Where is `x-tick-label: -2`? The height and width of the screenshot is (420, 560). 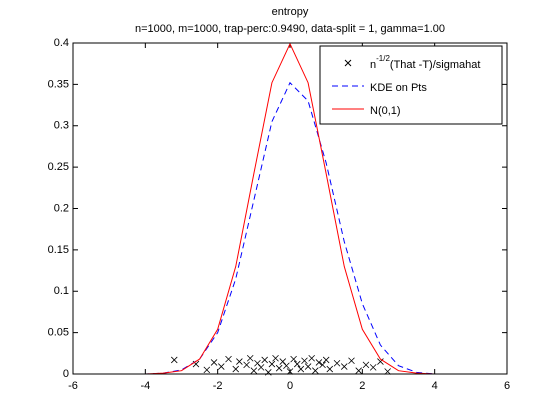 x-tick-label: -2 is located at coordinates (218, 386).